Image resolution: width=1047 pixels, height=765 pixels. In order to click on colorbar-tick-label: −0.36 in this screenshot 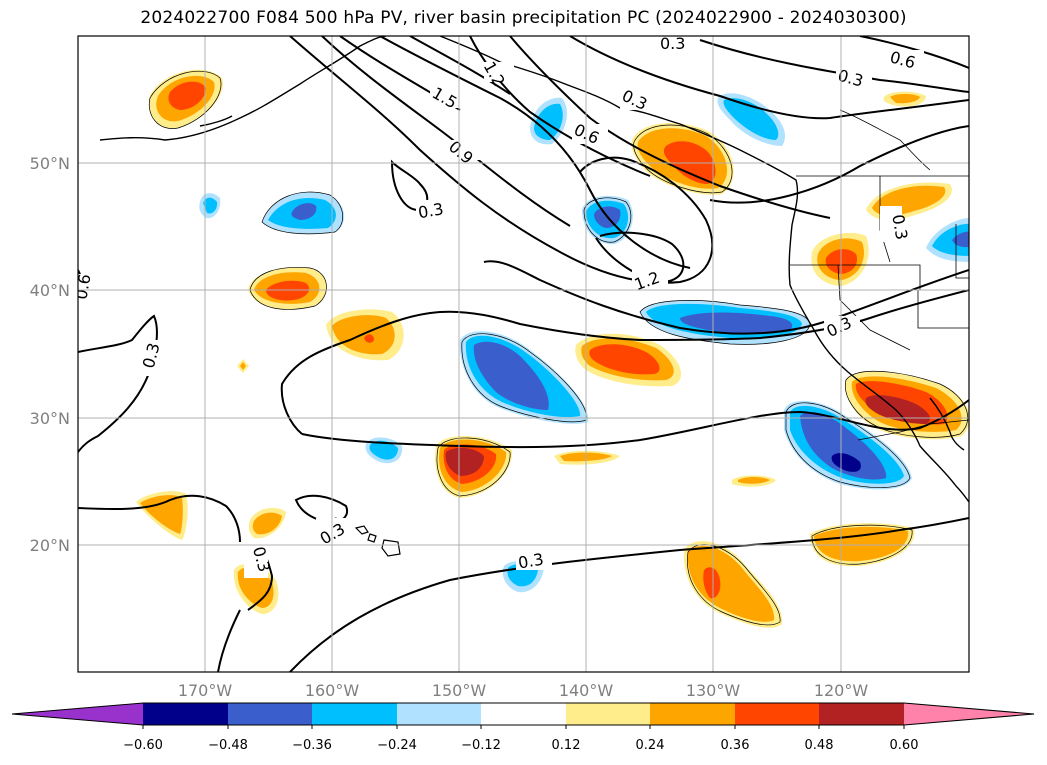, I will do `click(312, 745)`.